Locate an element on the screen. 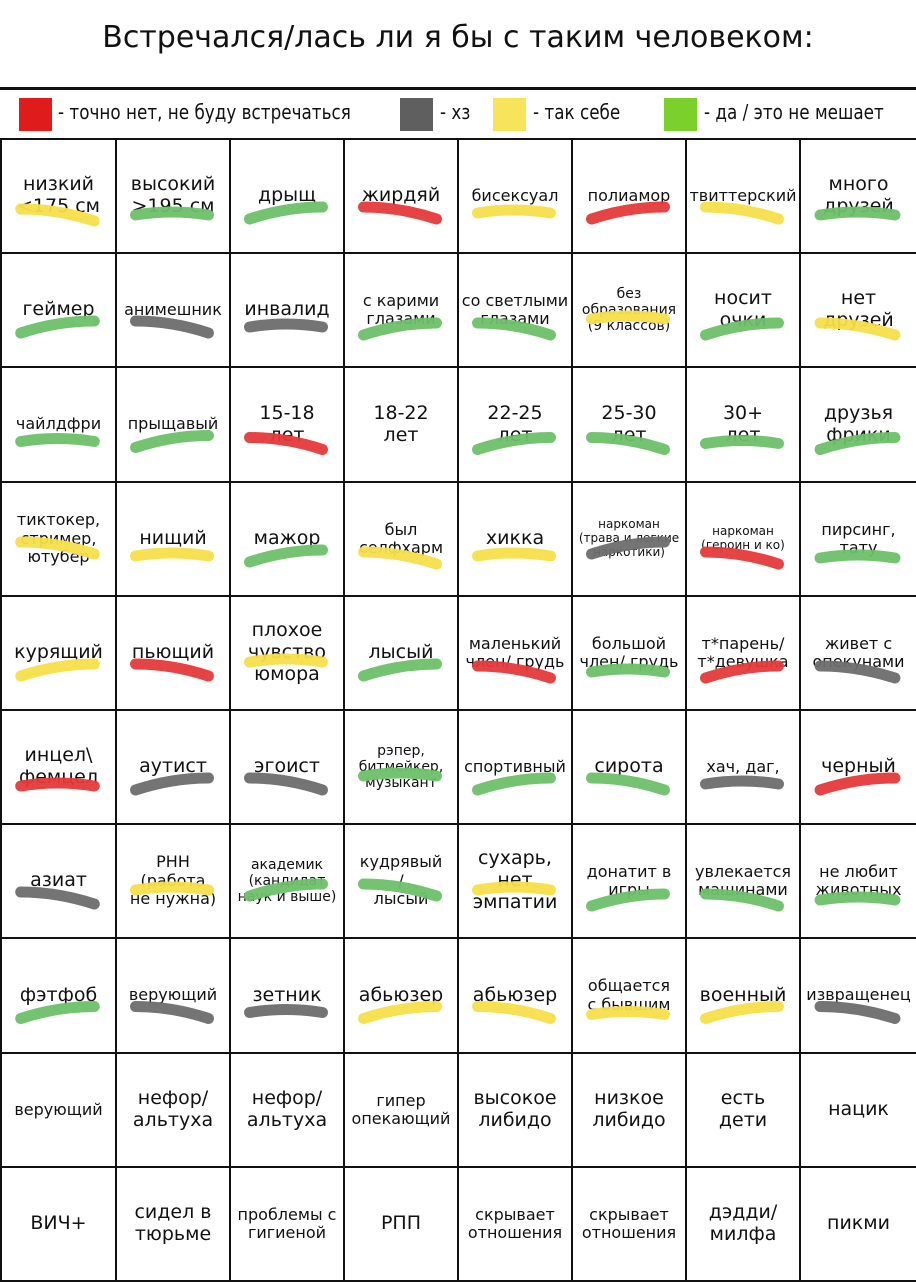 The width and height of the screenshot is (916, 1282). bingo-cell: верующий is located at coordinates (173, 995).